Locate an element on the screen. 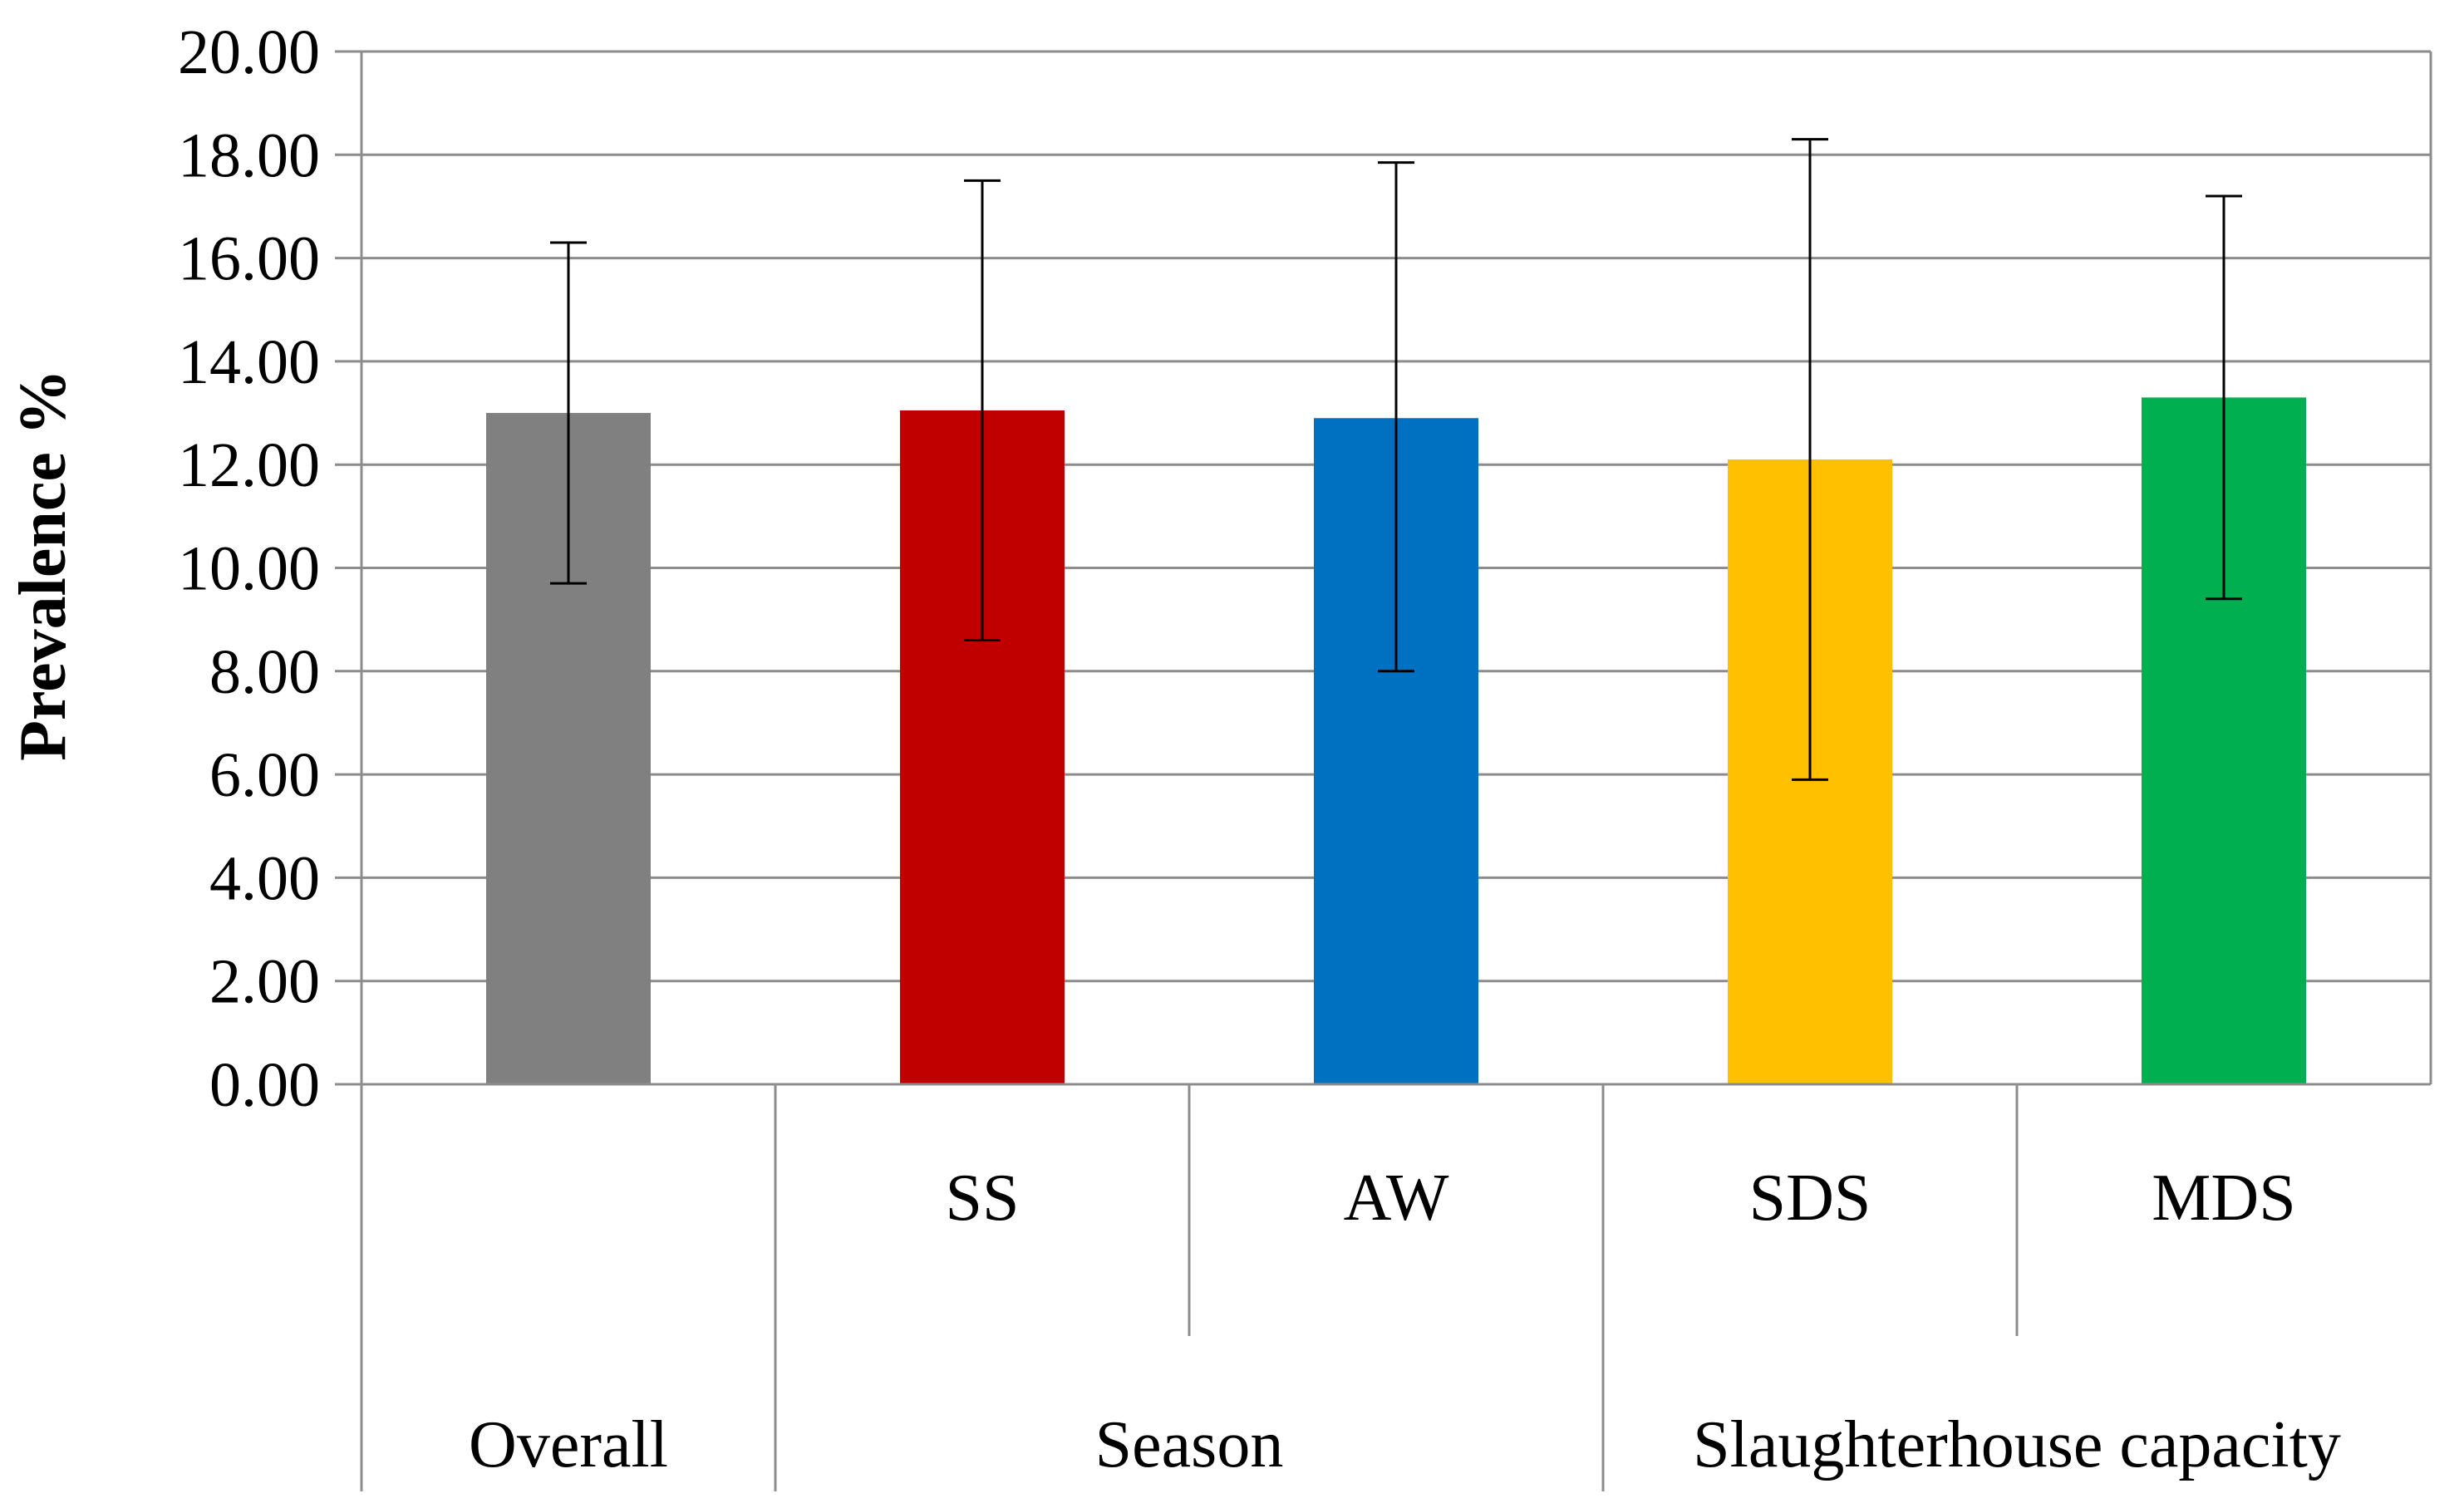  y-tick-label: 6.00 is located at coordinates (264, 775).